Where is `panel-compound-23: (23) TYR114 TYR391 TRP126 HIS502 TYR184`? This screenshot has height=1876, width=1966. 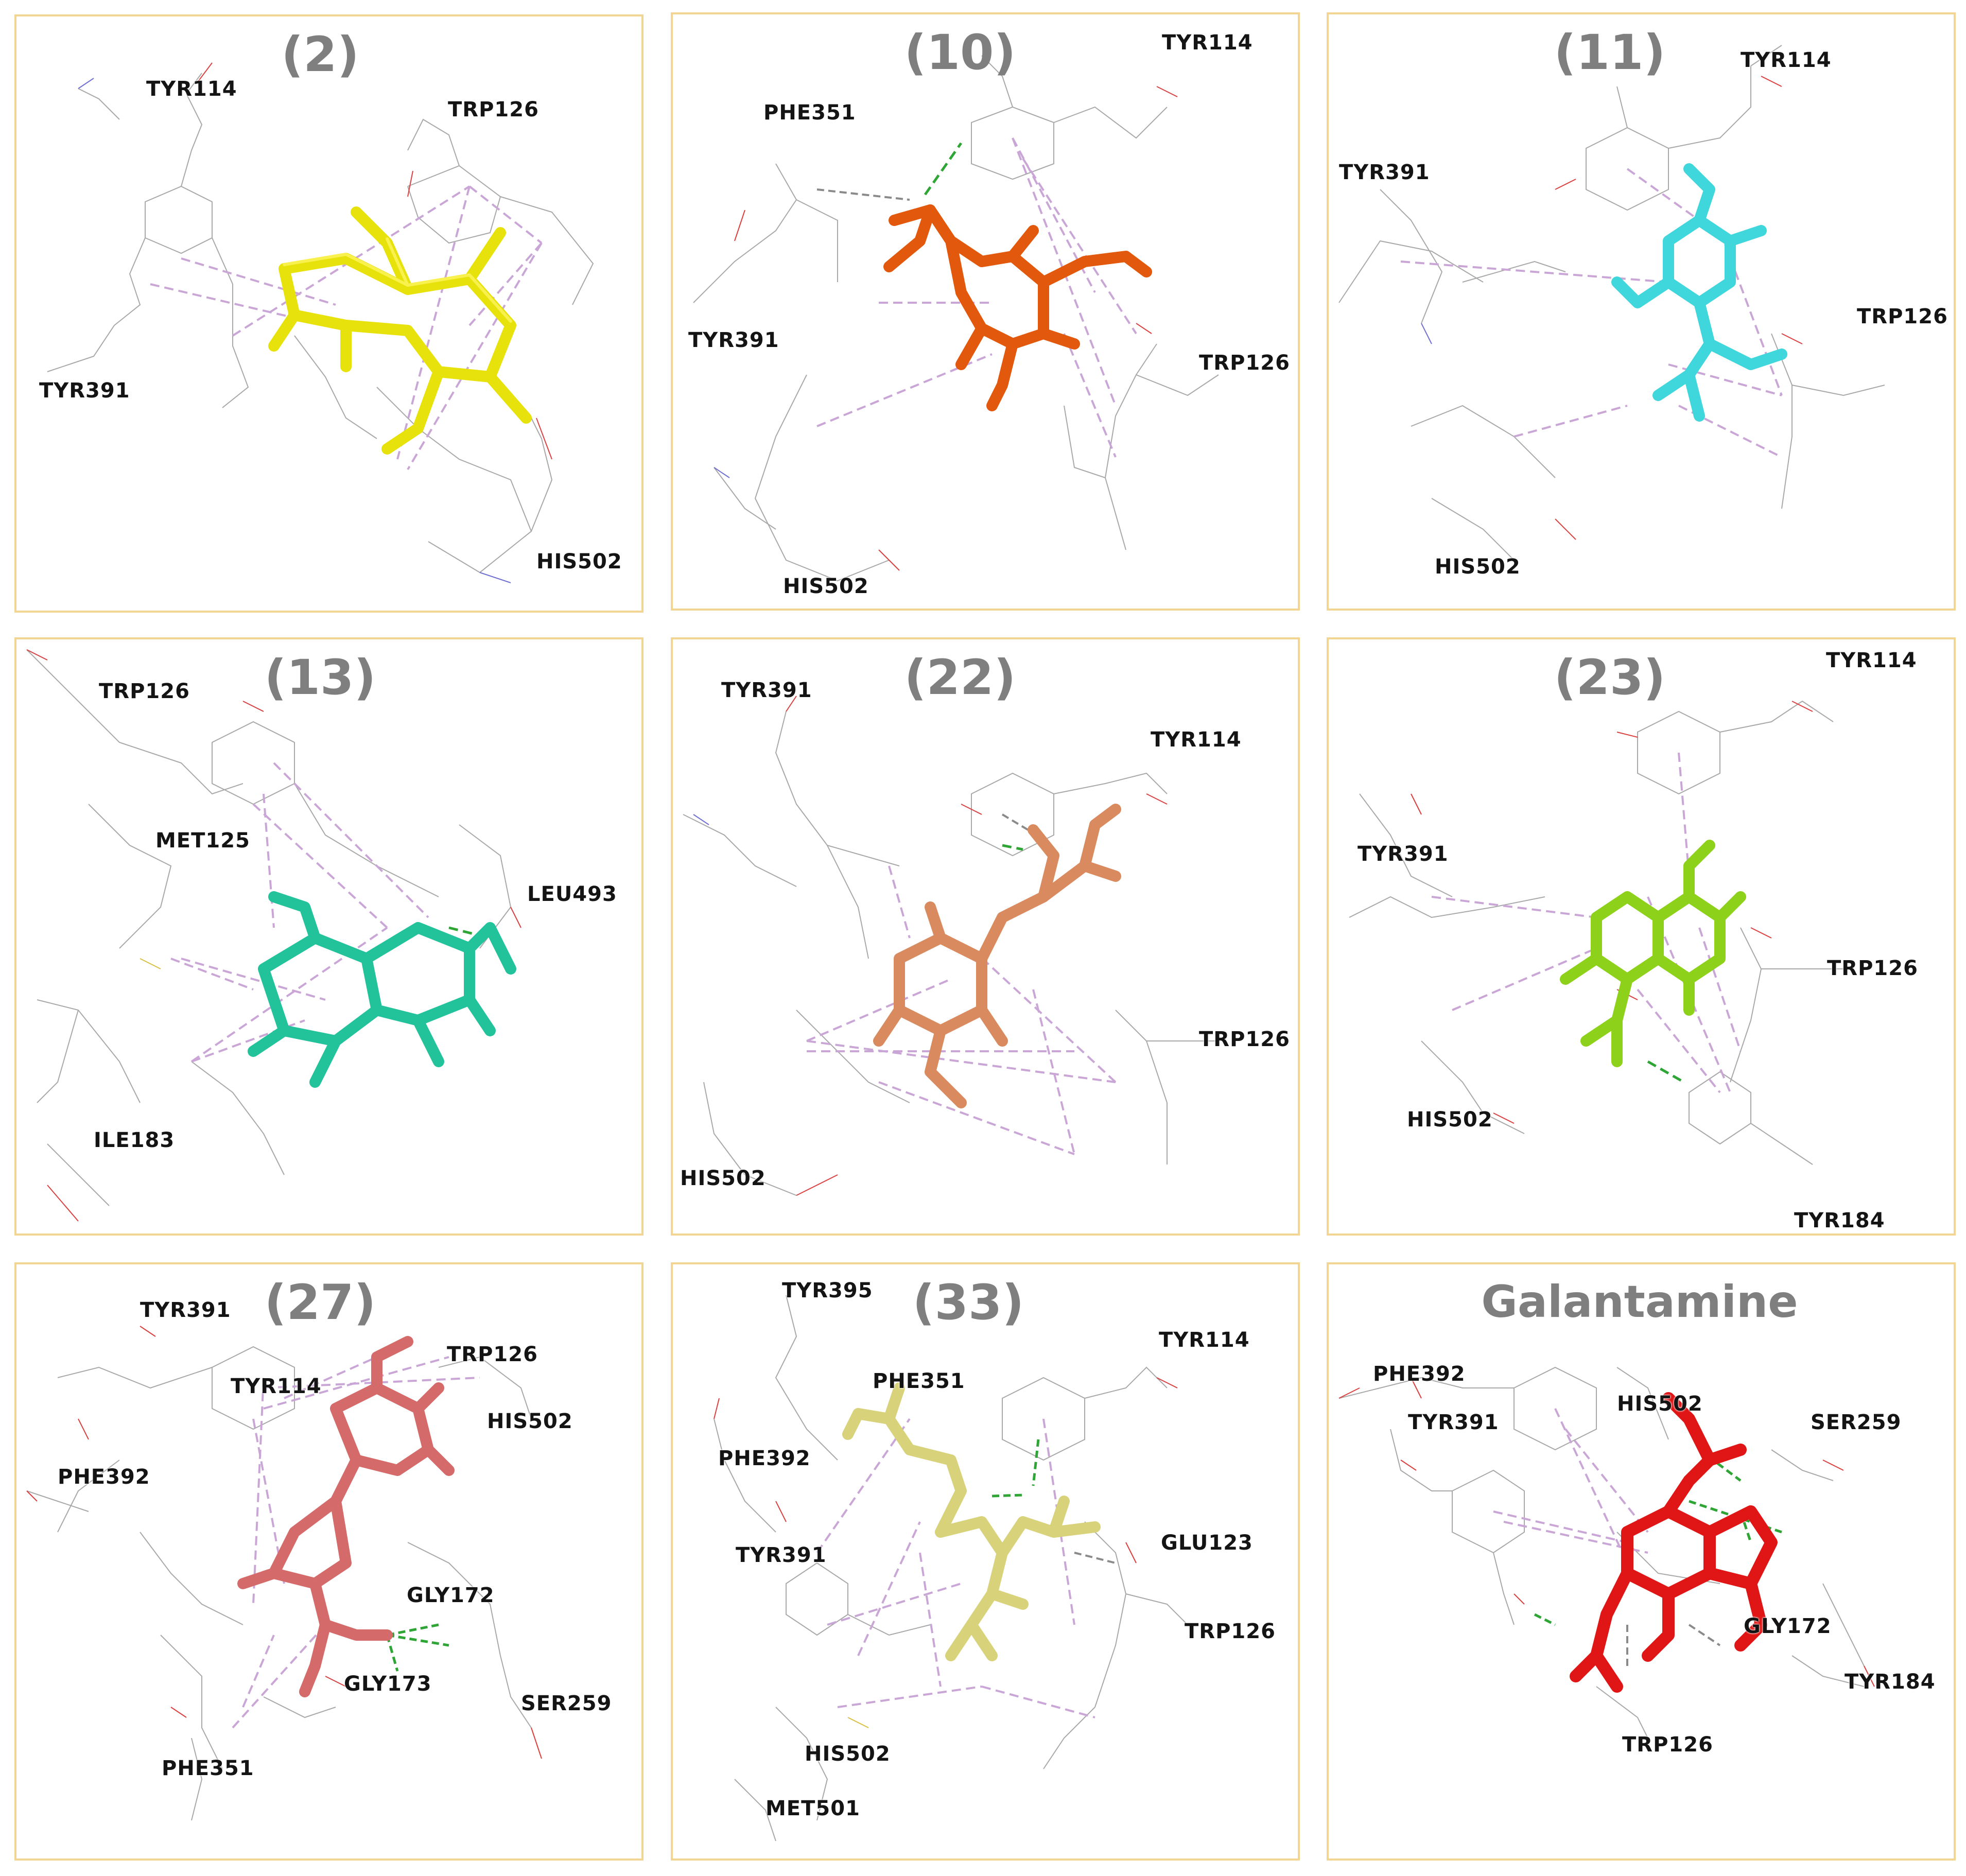 panel-compound-23: (23) TYR114 TYR391 TRP126 HIS502 TYR184 is located at coordinates (1641, 936).